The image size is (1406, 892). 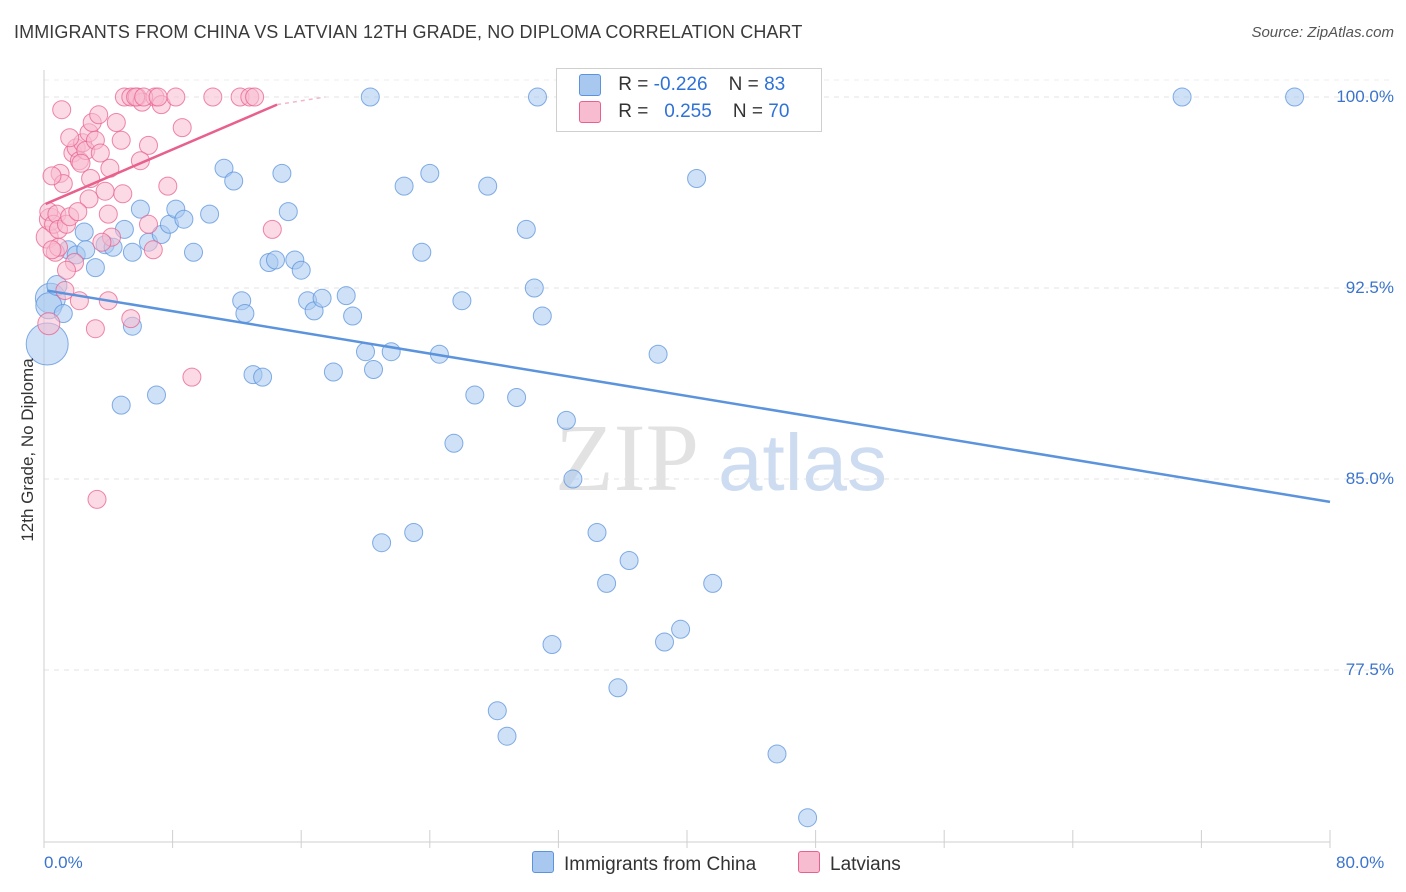 What do you see at coordinates (849, 863) in the screenshot?
I see `legend-item-latvians: Latvians` at bounding box center [849, 863].